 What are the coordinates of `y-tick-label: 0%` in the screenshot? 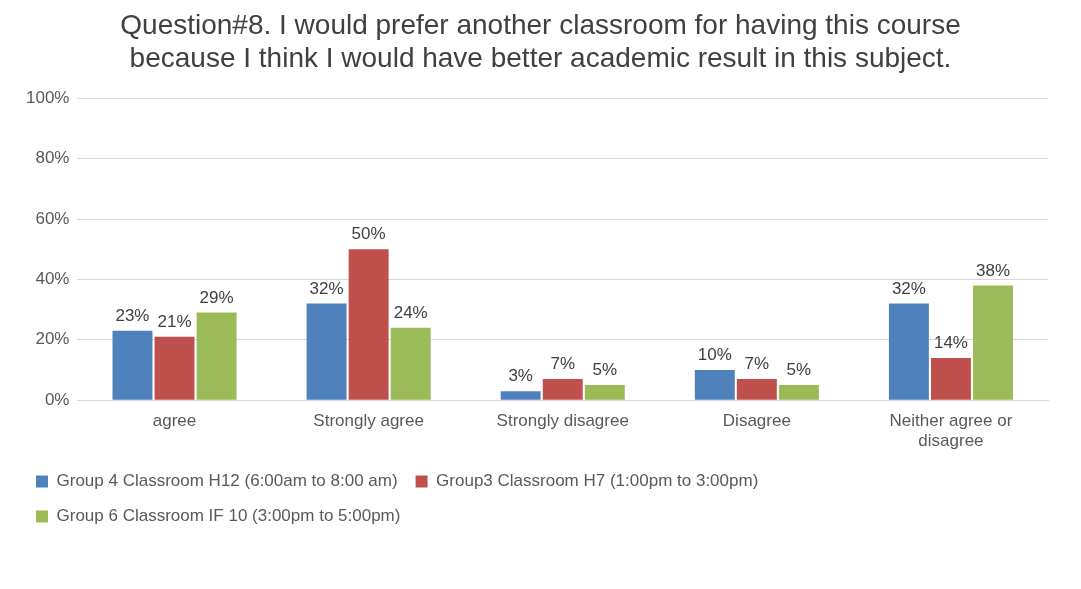 It's located at (57, 399).